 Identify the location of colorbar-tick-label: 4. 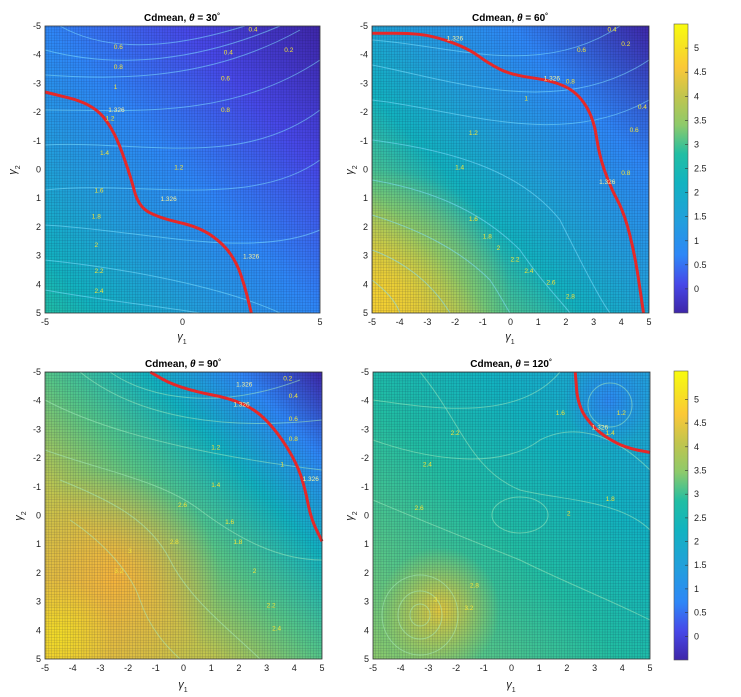
(696, 447).